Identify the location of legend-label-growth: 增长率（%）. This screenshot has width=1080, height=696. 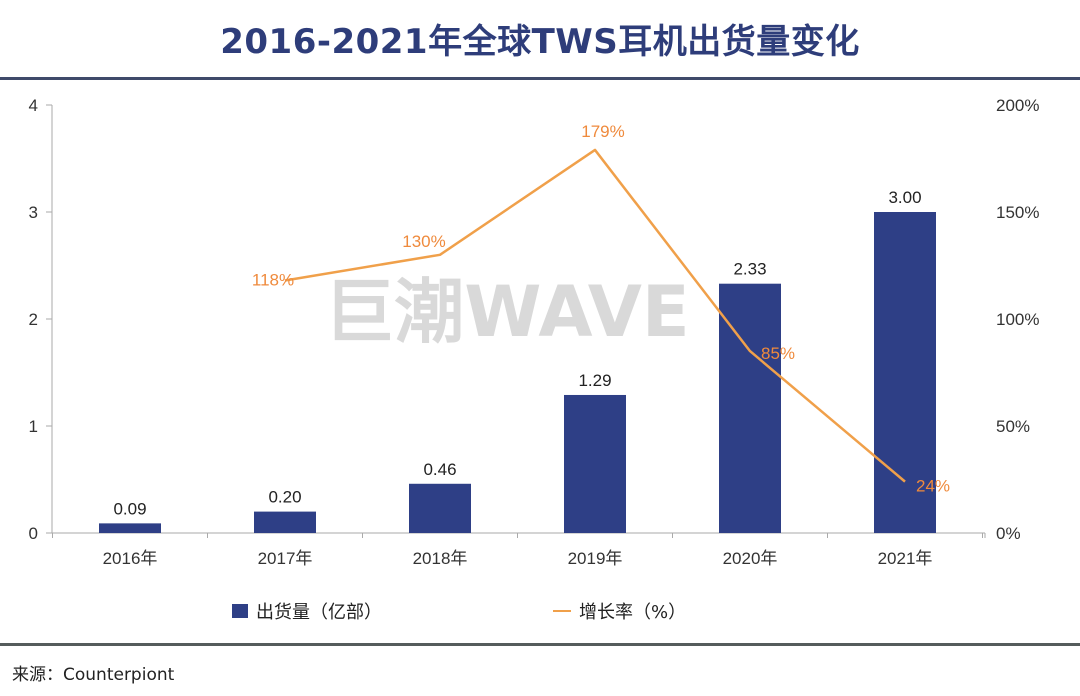
(633, 612).